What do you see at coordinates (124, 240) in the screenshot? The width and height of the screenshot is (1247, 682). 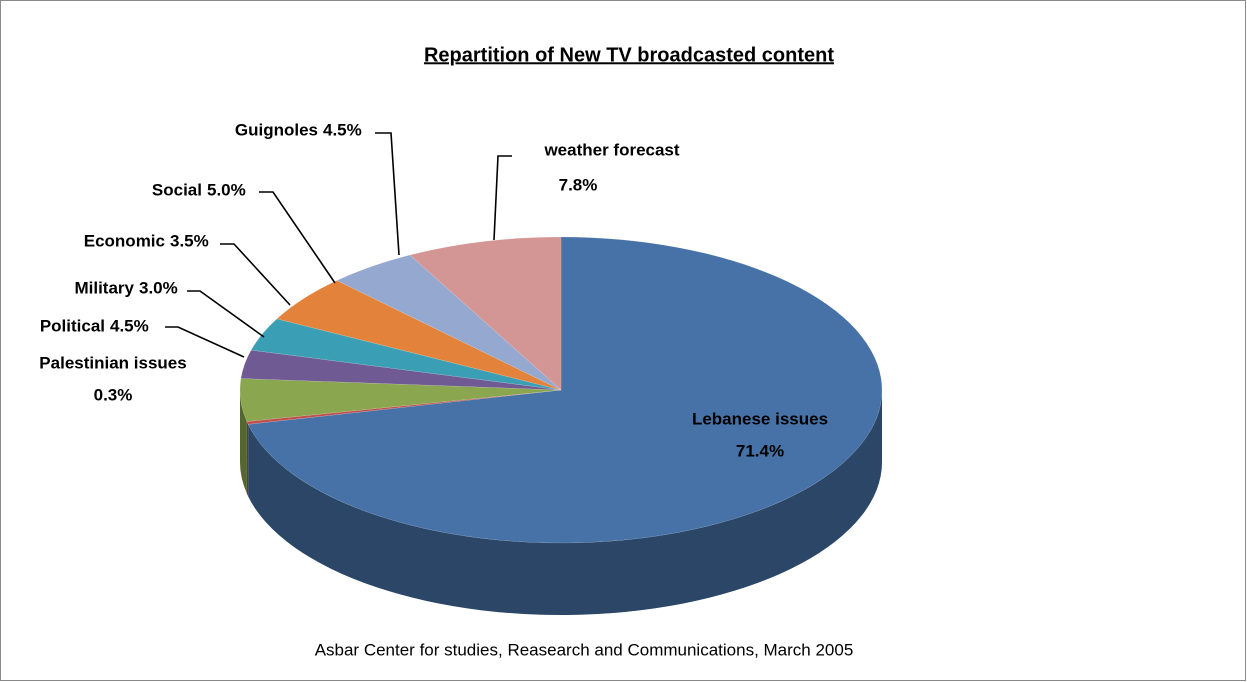 I see `data-label-name: Economic` at bounding box center [124, 240].